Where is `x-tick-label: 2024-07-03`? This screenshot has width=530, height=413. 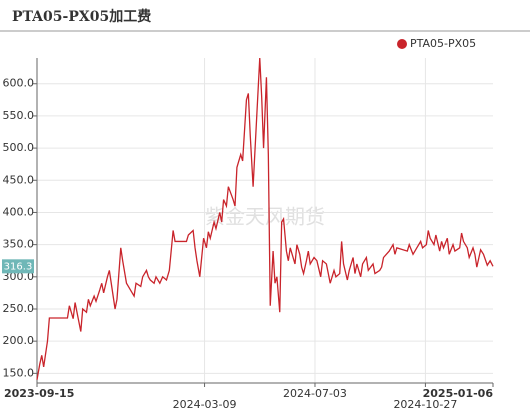
x-tick-label: 2024-07-03 is located at coordinates (315, 393).